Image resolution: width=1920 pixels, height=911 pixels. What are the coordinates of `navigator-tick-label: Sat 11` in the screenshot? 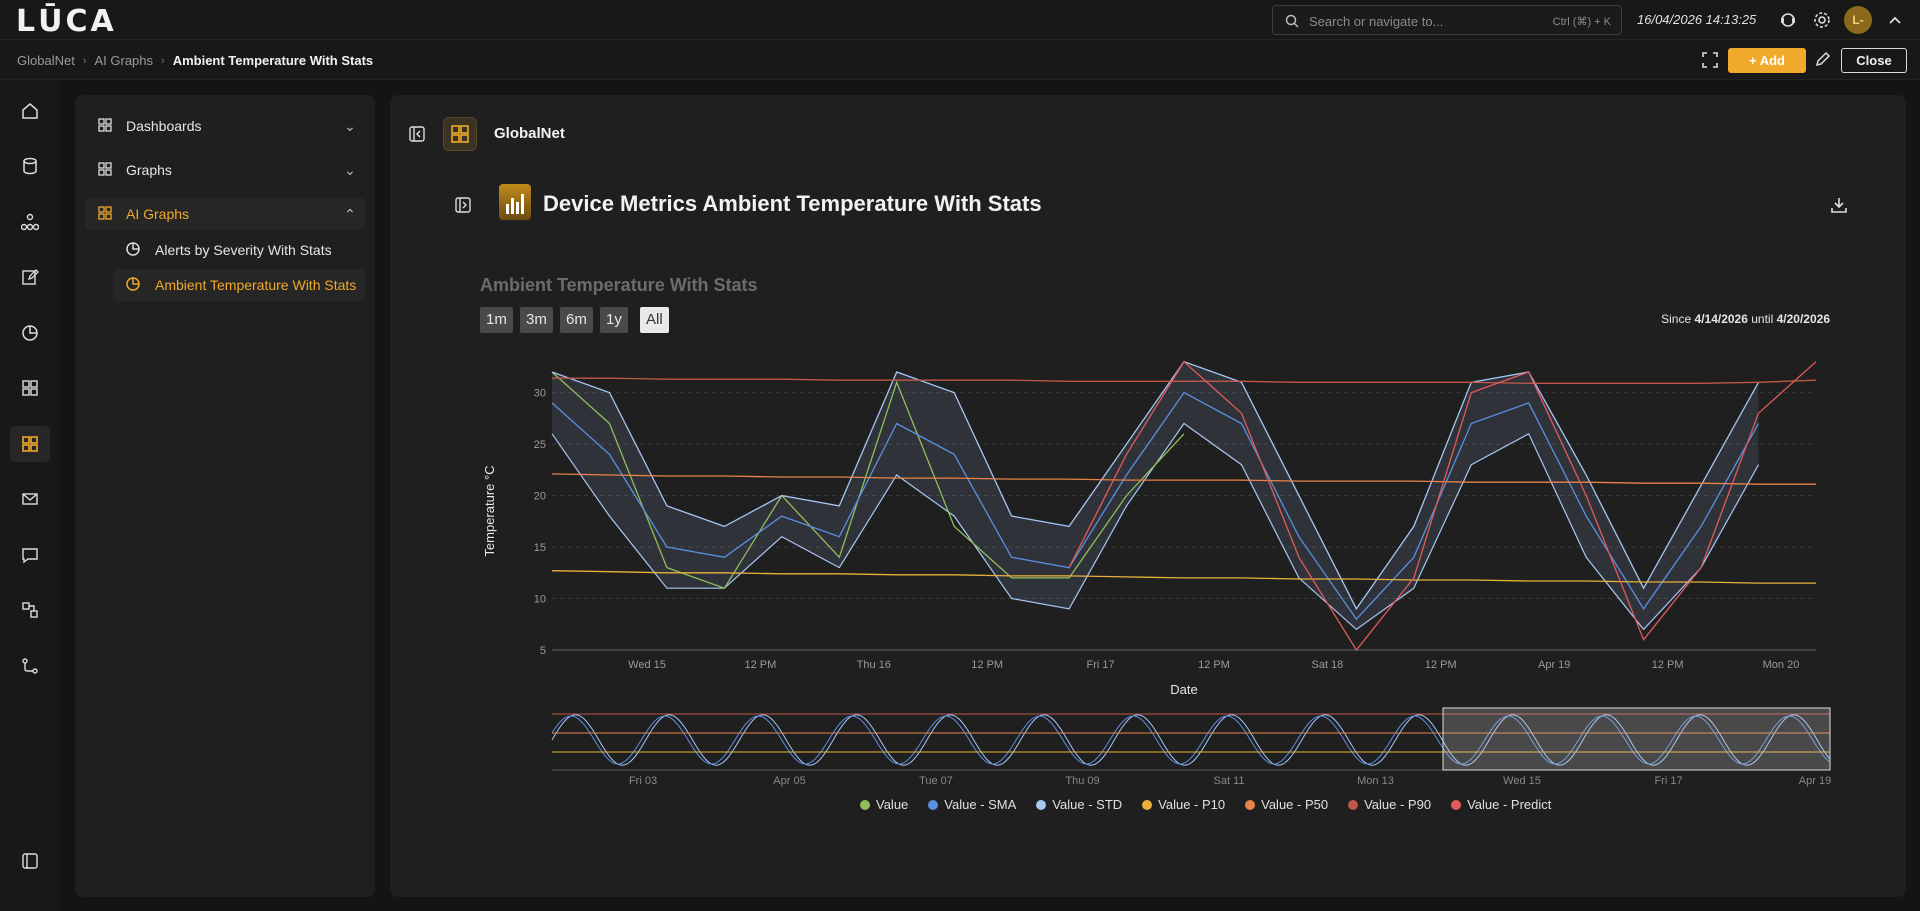 It's located at (1229, 781).